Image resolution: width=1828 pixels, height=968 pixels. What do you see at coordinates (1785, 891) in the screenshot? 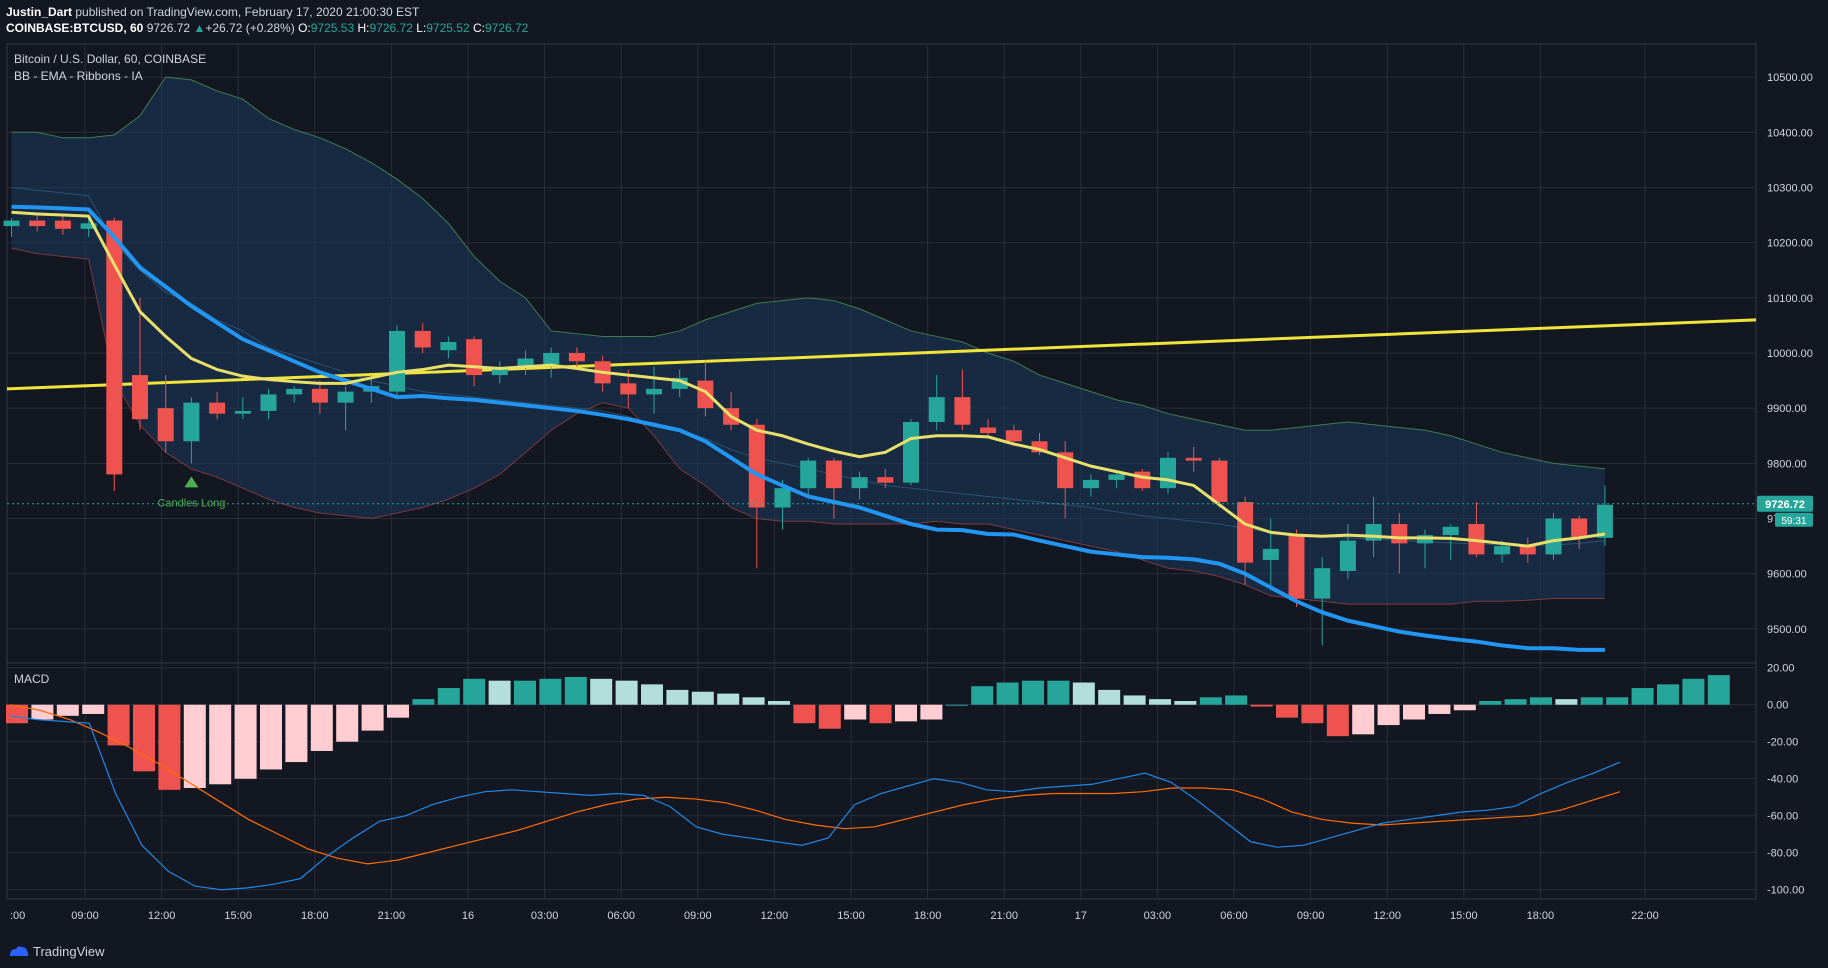
I see `macd-tick-label: -100.00` at bounding box center [1785, 891].